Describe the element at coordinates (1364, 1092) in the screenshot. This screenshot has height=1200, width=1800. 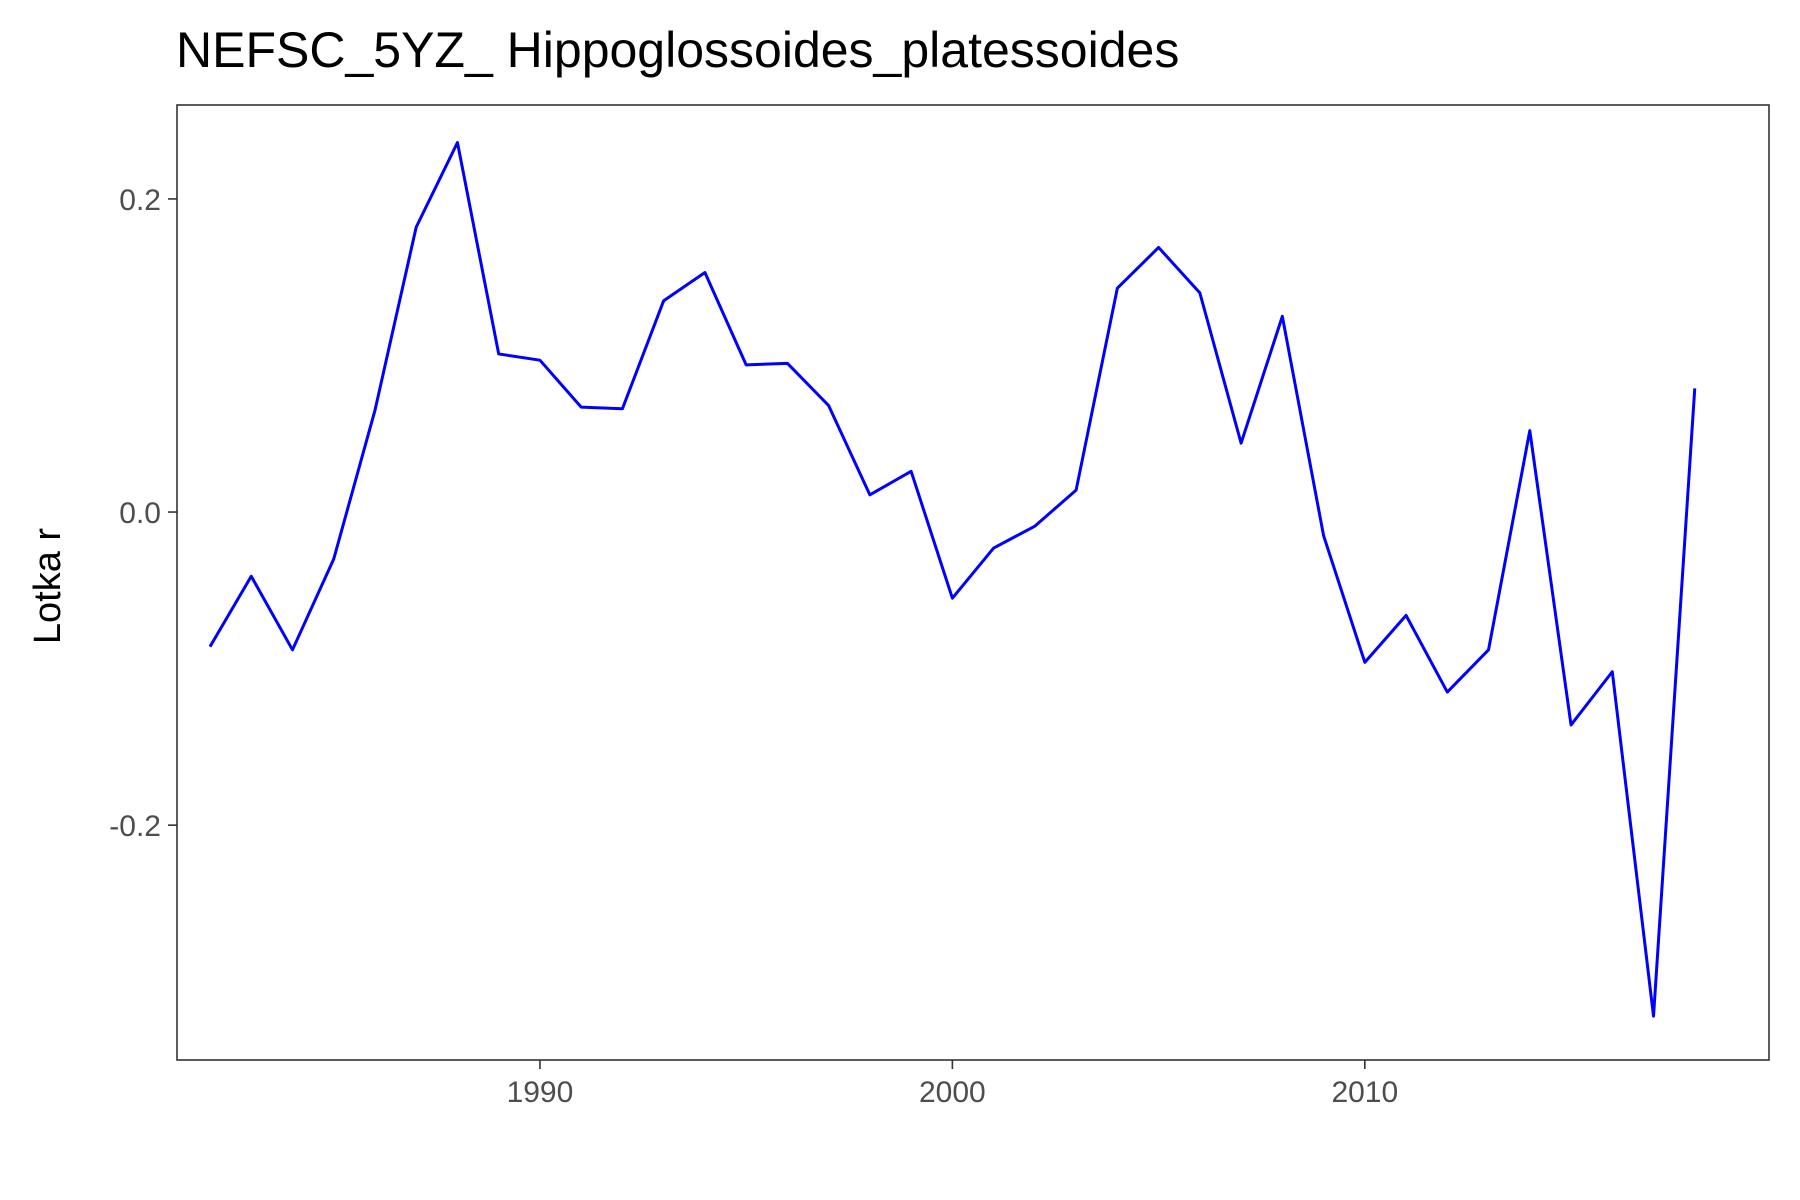
I see `x-tick-label: 2010` at that location.